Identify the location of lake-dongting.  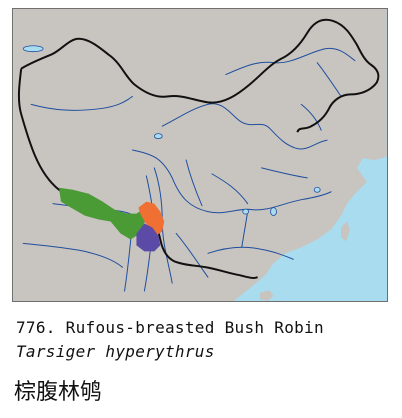
(246, 211).